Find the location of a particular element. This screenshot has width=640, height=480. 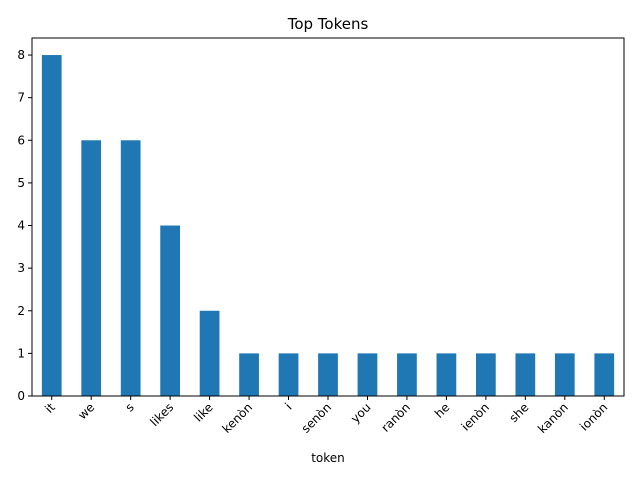

y-tick-label: 5 is located at coordinates (21, 183).